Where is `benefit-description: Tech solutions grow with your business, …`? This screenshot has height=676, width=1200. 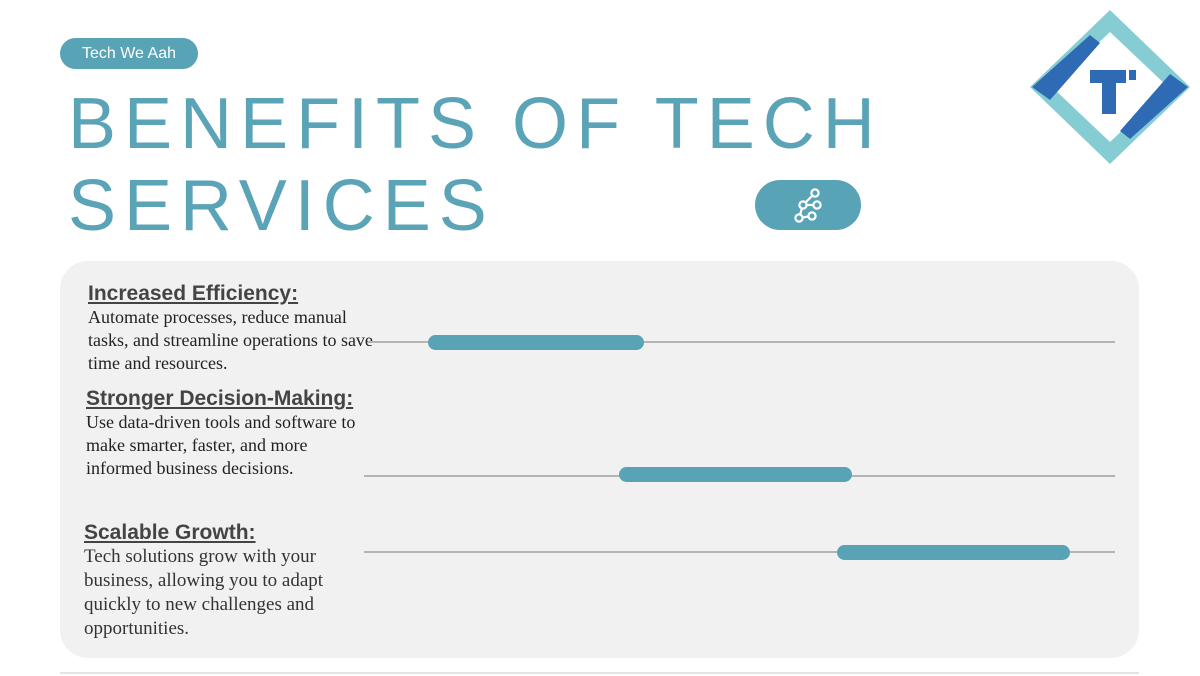
benefit-description: Tech solutions grow with your business, … is located at coordinates (204, 592).